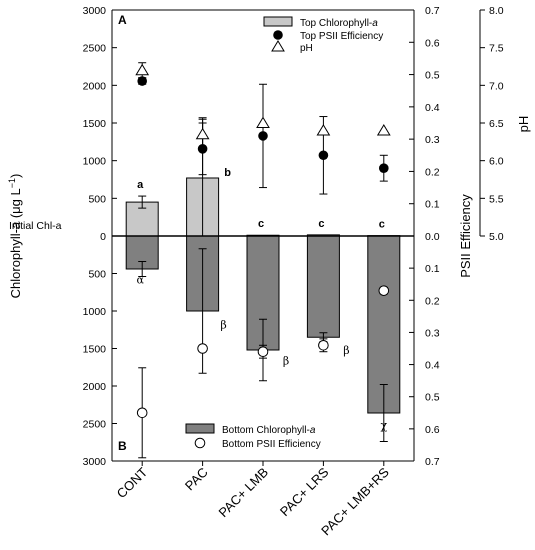 This screenshot has height=550, width=535. I want to click on ph-tick-label: 6.5, so click(496, 124).